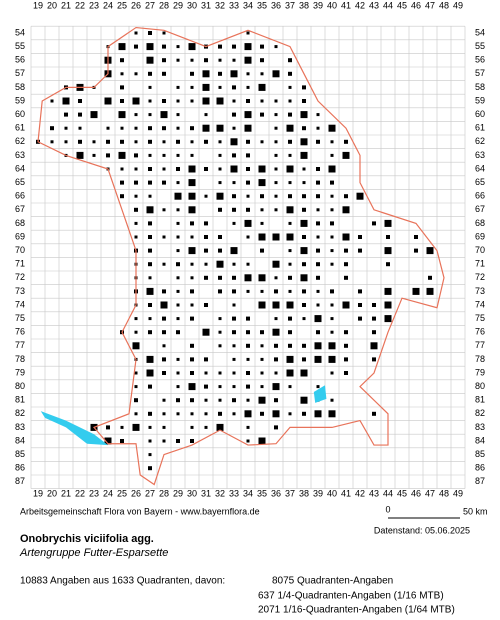  I want to click on row-label: 59, so click(480, 100).